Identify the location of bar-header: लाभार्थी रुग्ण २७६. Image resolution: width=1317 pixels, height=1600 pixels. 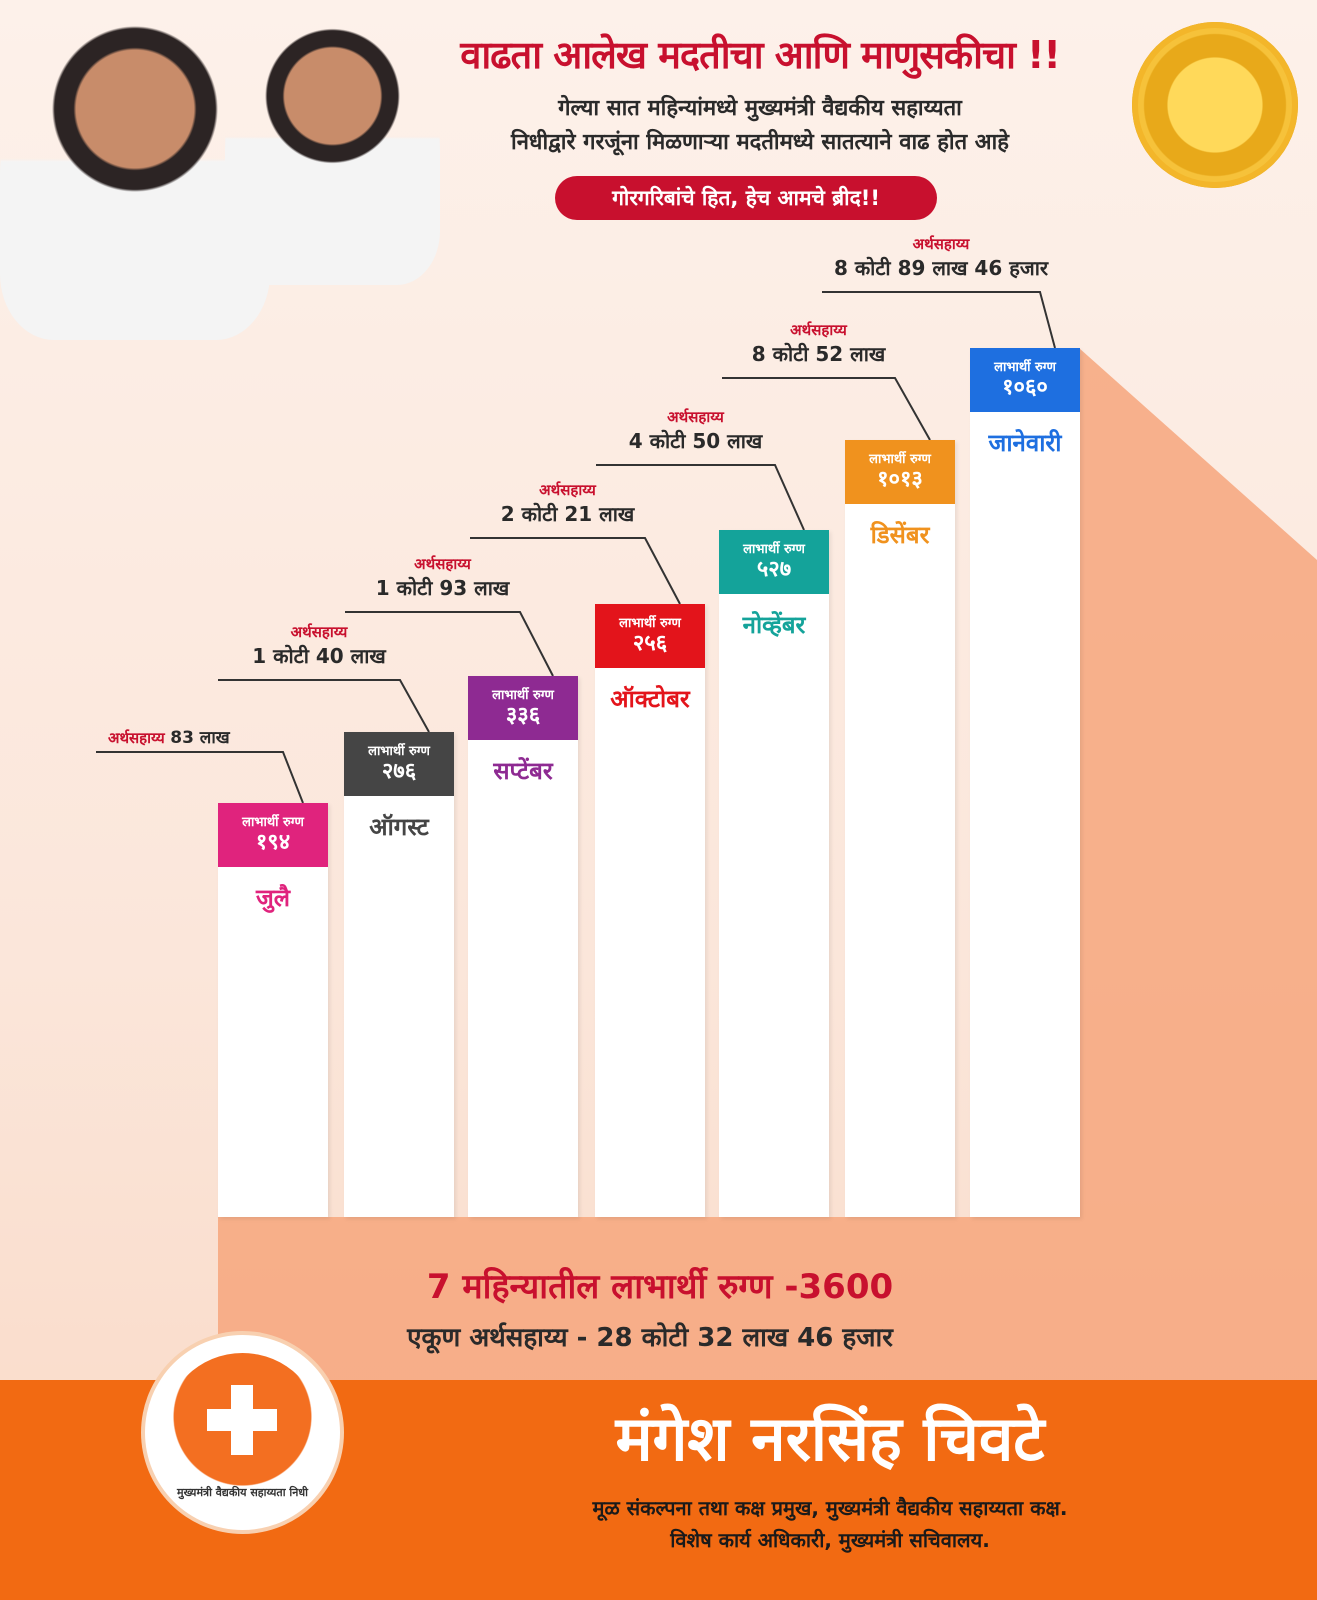
(399, 764).